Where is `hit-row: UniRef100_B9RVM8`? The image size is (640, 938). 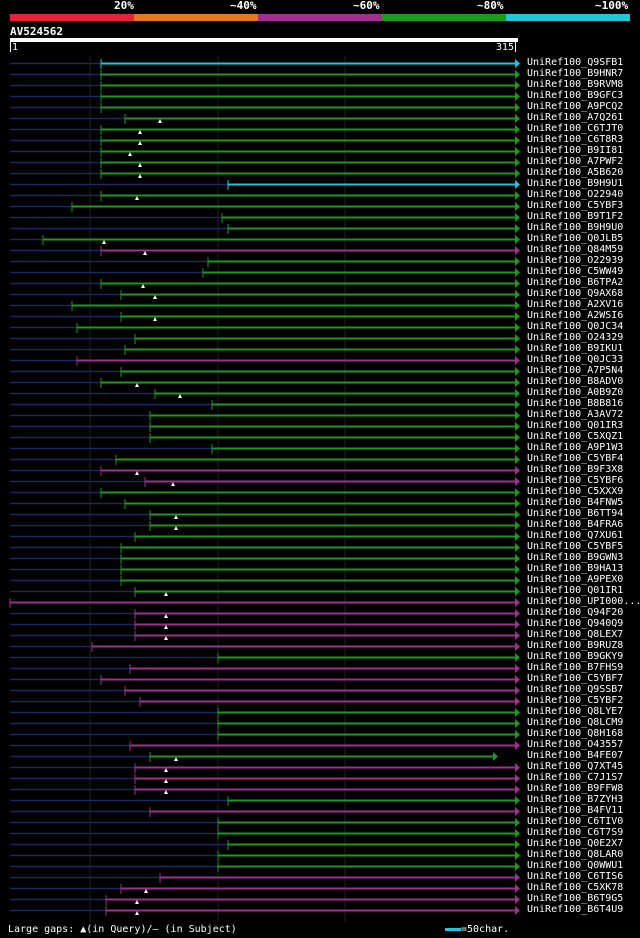
hit-row: UniRef100_B9RVM8 is located at coordinates (320, 85).